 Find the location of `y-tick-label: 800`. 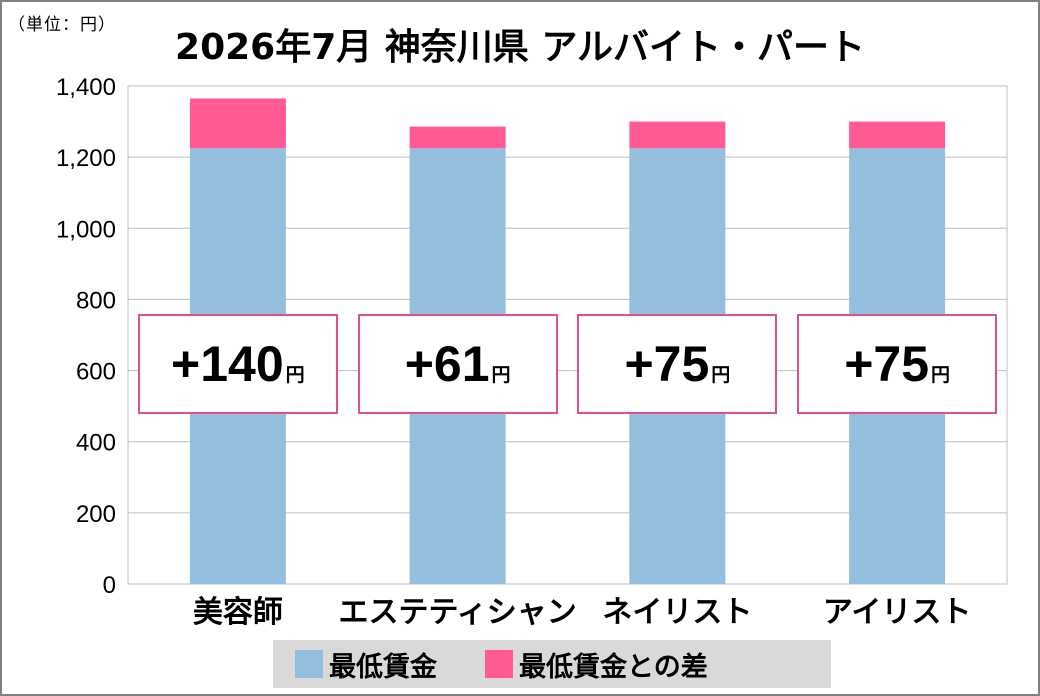

y-tick-label: 800 is located at coordinates (96, 300).